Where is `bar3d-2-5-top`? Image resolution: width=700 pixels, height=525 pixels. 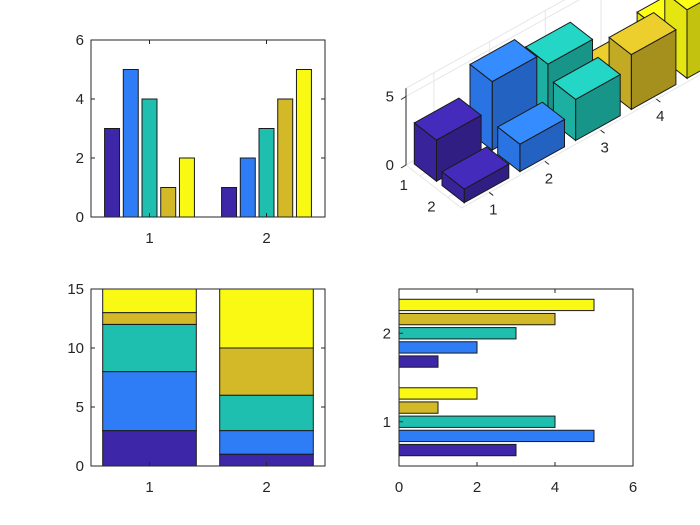 bar3d-2-5-top is located at coordinates (686, 5).